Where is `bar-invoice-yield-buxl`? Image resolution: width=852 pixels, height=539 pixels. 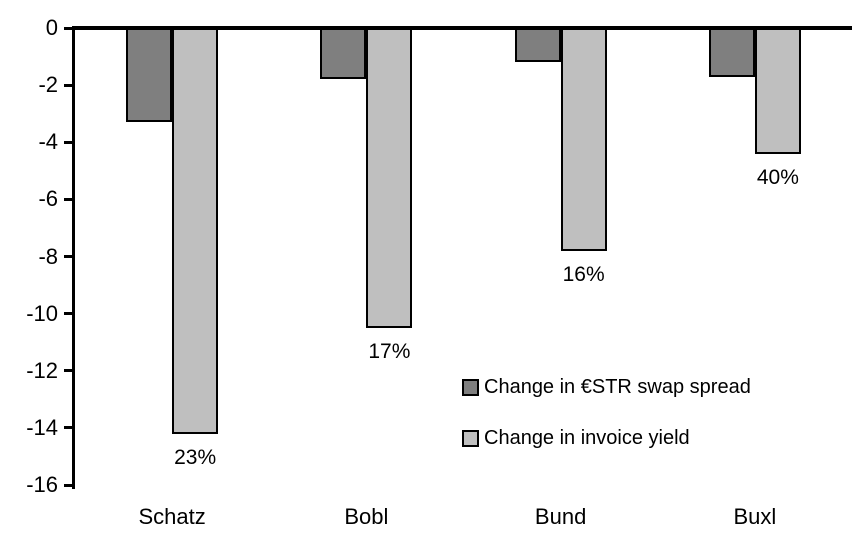 bar-invoice-yield-buxl is located at coordinates (777, 91).